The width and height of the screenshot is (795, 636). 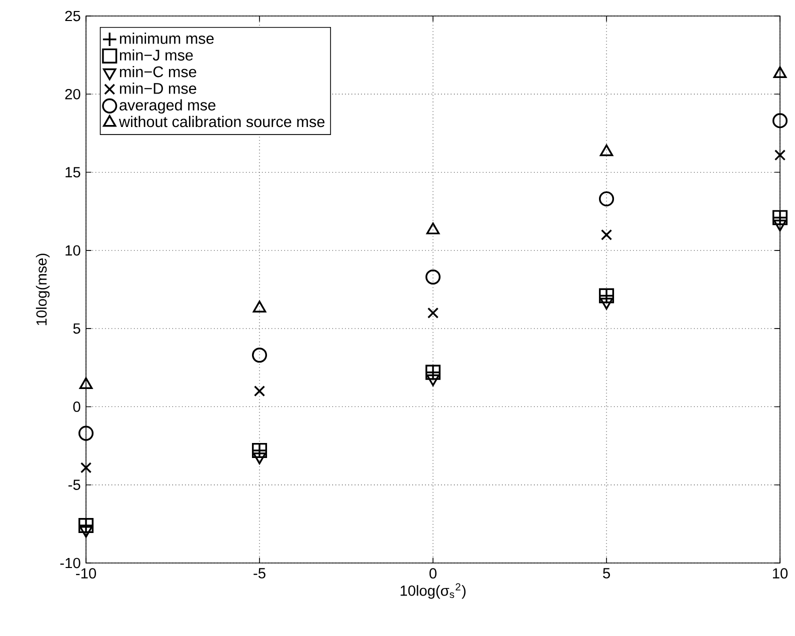 What do you see at coordinates (158, 88) in the screenshot?
I see `legend-label: min−D mse` at bounding box center [158, 88].